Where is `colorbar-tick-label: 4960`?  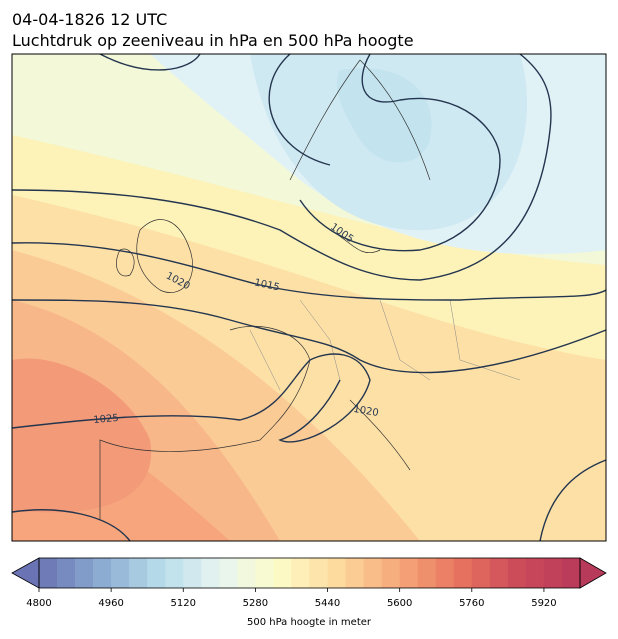 colorbar-tick-label: 4960 is located at coordinates (110, 603).